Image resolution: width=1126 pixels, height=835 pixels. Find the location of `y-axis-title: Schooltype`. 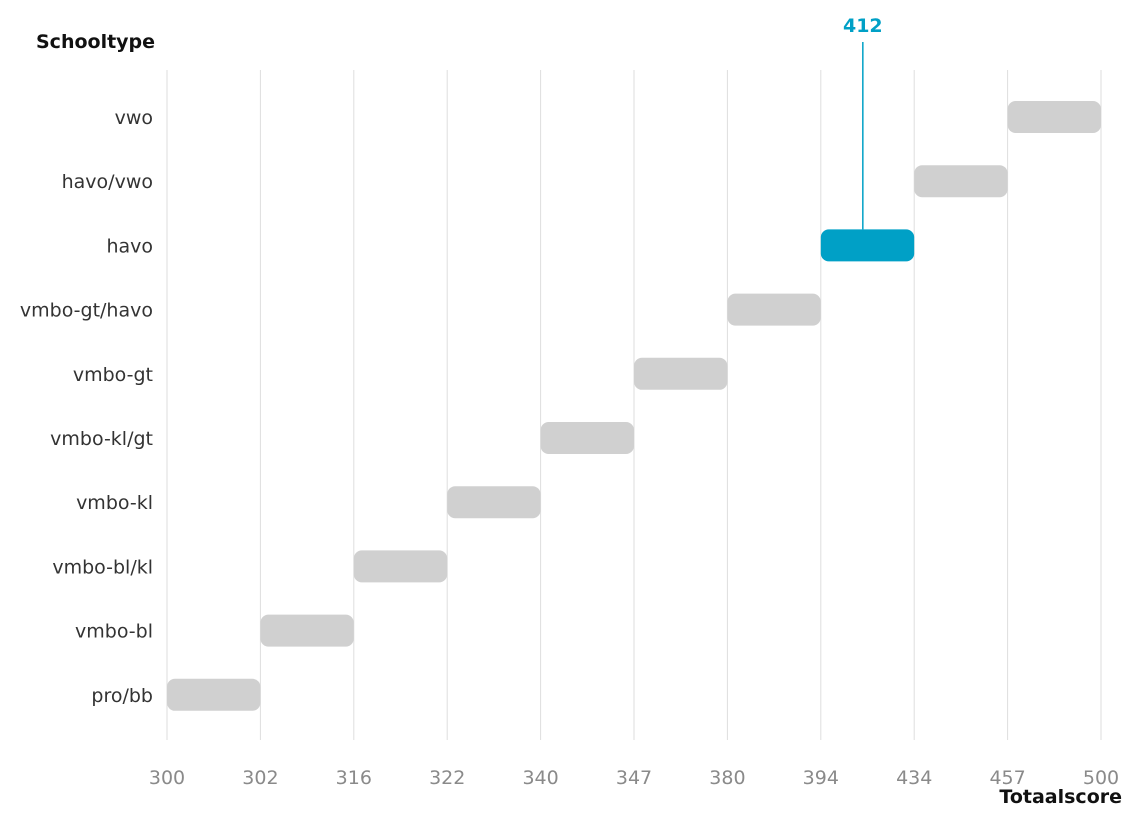

y-axis-title: Schooltype is located at coordinates (95, 42).